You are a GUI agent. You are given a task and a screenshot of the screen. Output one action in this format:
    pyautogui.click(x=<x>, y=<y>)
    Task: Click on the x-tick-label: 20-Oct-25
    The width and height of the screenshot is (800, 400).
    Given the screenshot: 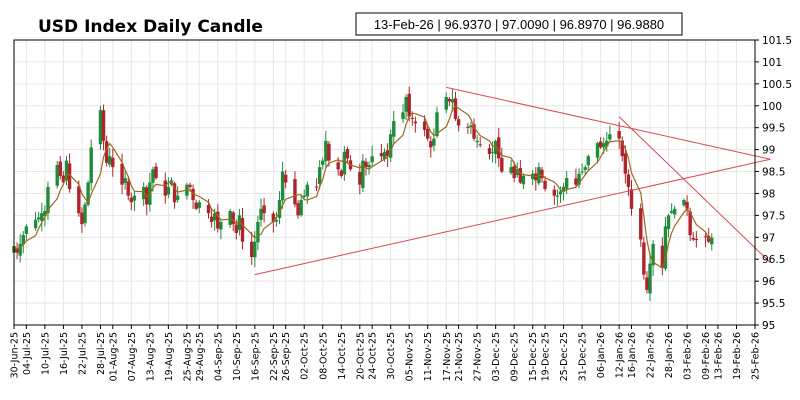 What is the action you would take?
    pyautogui.click(x=360, y=356)
    